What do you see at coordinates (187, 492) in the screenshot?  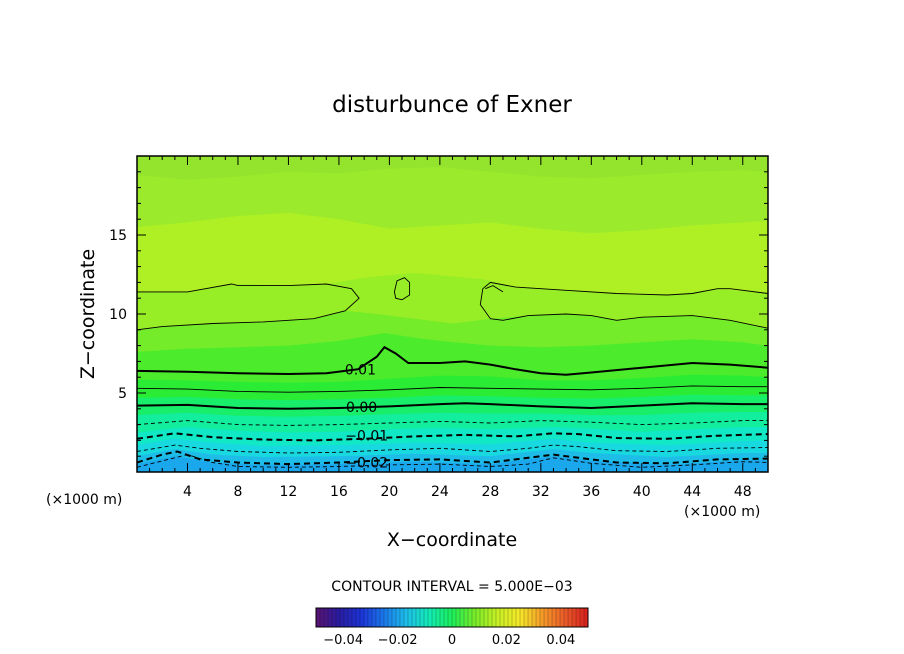 I see `x-tick-label: 4` at bounding box center [187, 492].